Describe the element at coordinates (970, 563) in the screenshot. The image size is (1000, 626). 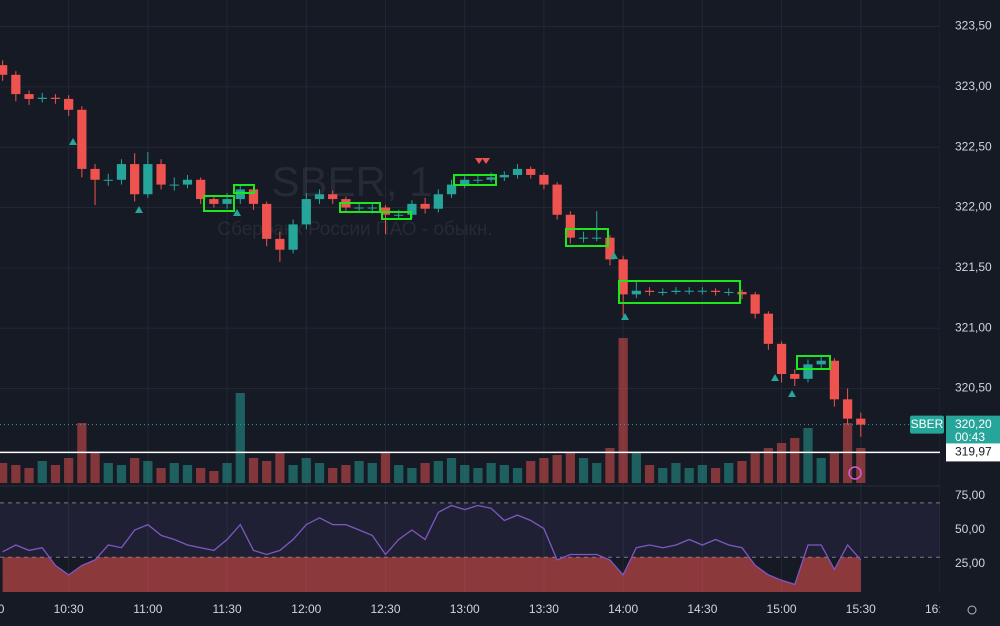
I see `y-tick-label: 25,00` at that location.